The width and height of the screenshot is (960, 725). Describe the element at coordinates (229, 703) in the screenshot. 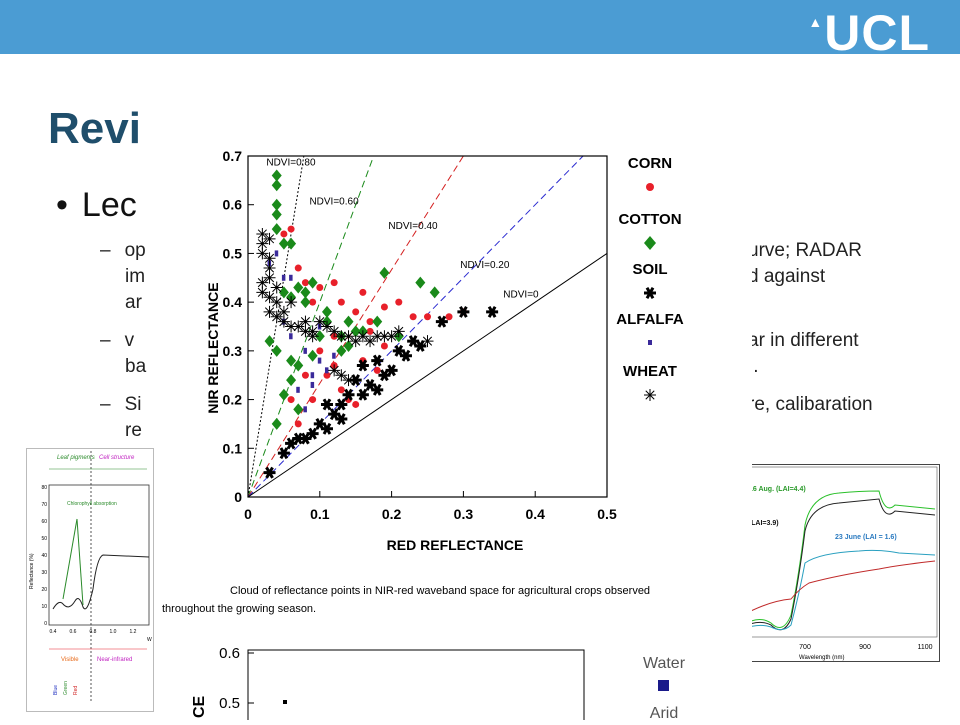

I see `bottom-ytick-1: 0.5` at that location.